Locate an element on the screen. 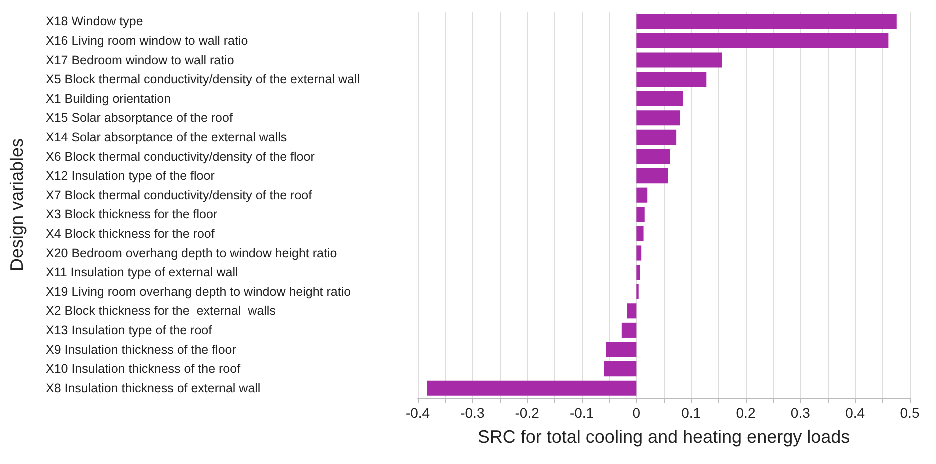  y-tick-label: X8 Insulation thickness of external wall is located at coordinates (153, 388).